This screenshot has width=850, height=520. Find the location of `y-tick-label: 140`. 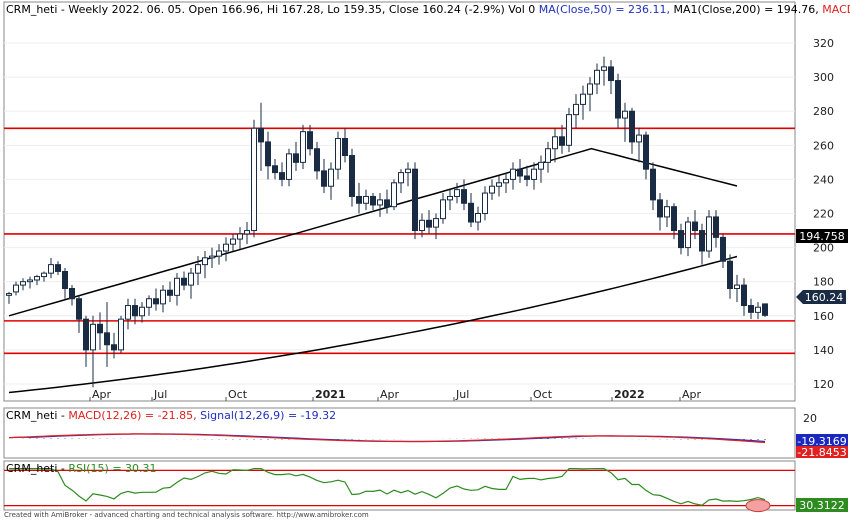

y-tick-label: 140 is located at coordinates (823, 350).